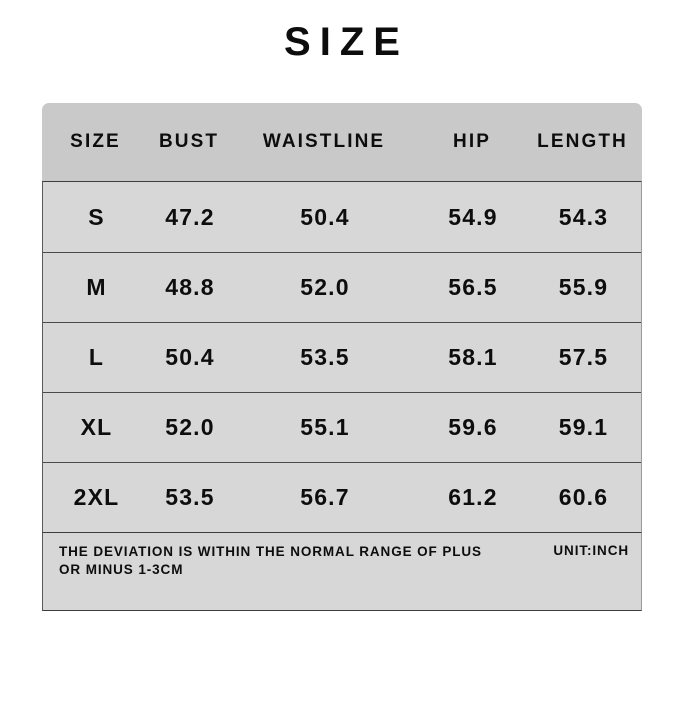 The width and height of the screenshot is (684, 705). I want to click on header-row: SIZE BUST WAISTLINE HIP LENGTH, so click(342, 142).